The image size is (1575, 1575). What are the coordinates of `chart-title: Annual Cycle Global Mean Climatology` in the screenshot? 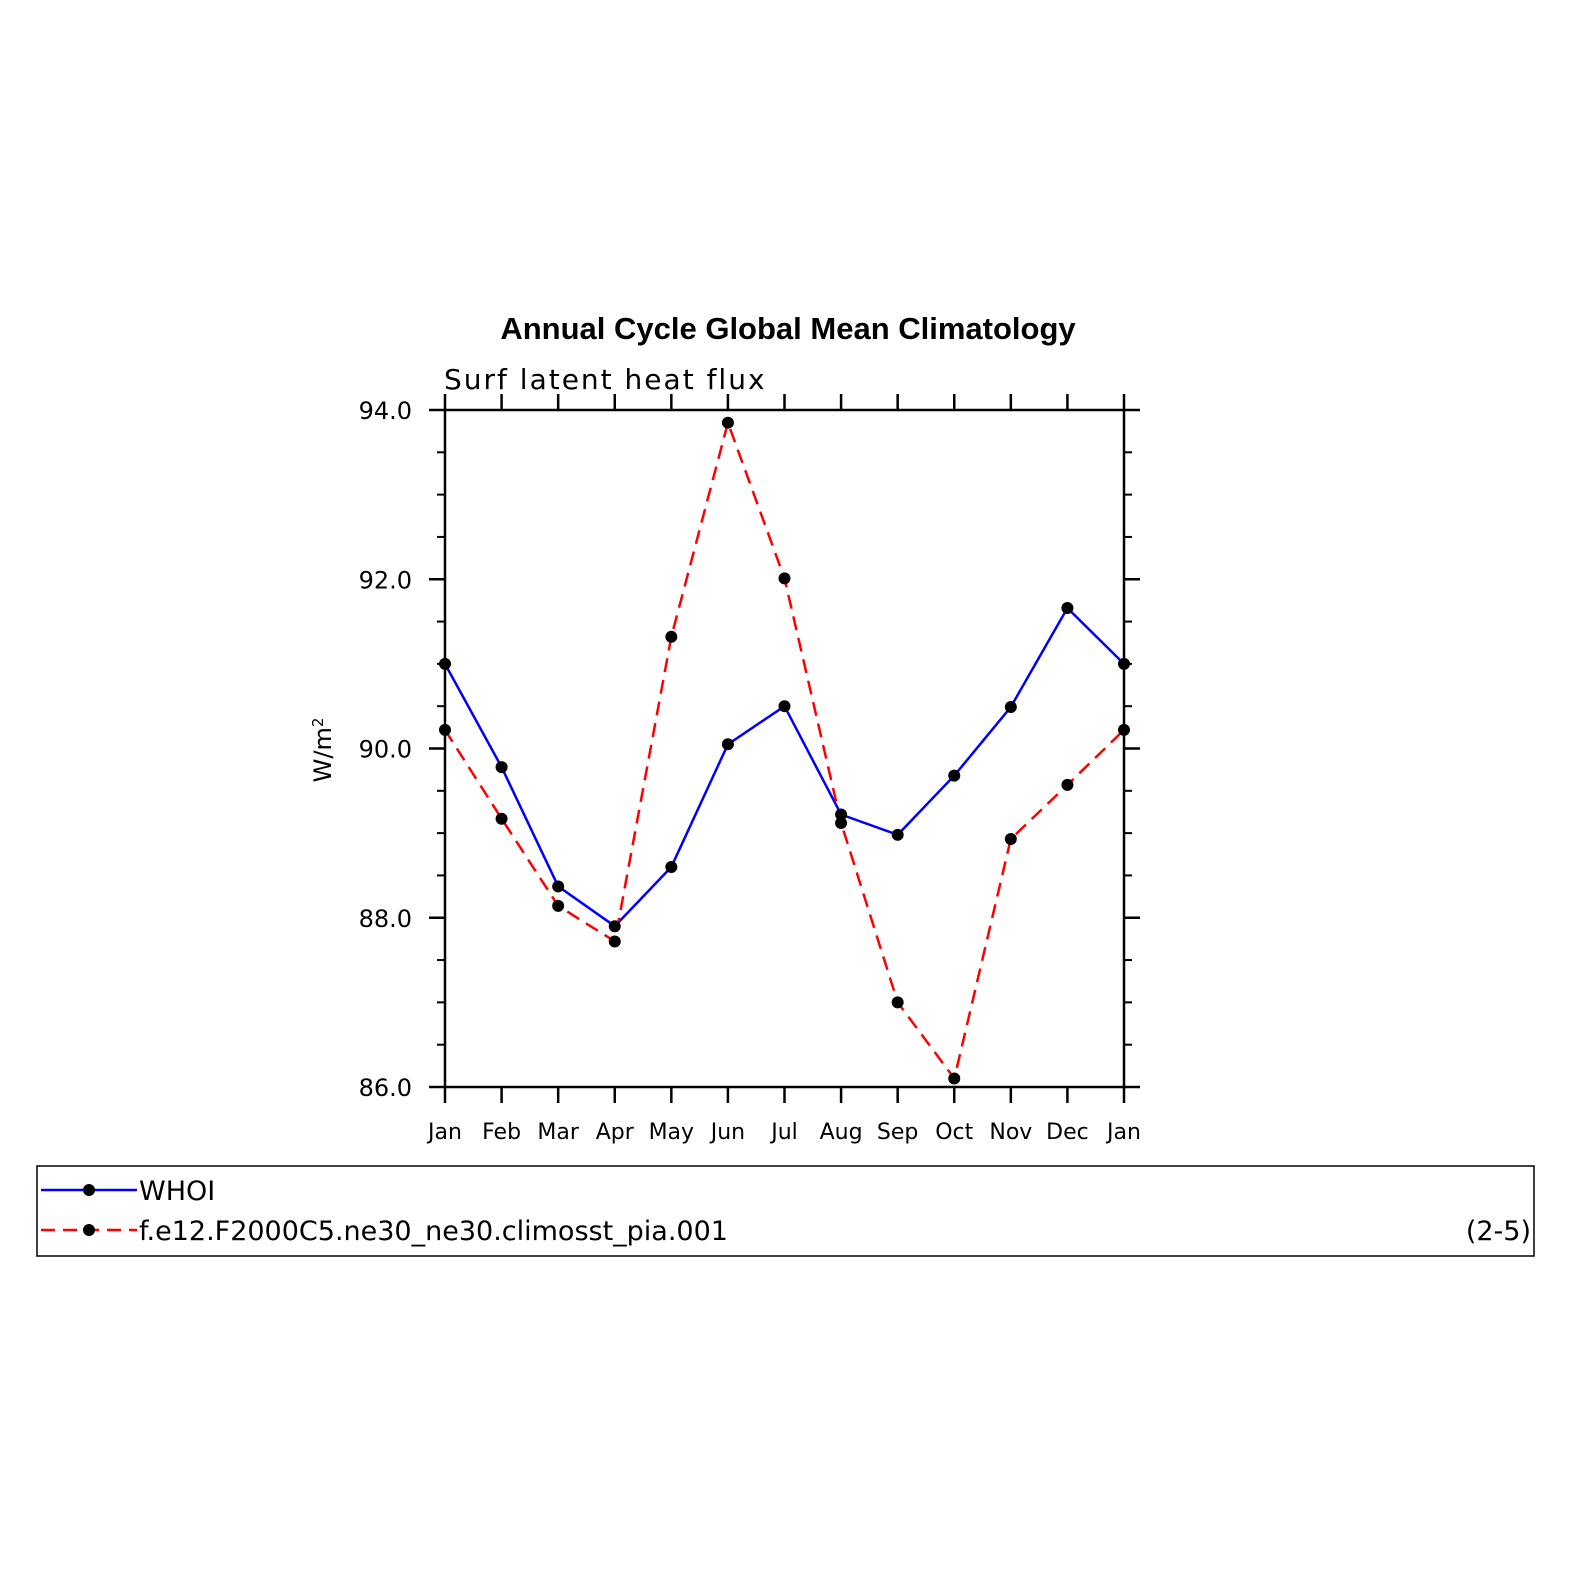 It's located at (788, 328).